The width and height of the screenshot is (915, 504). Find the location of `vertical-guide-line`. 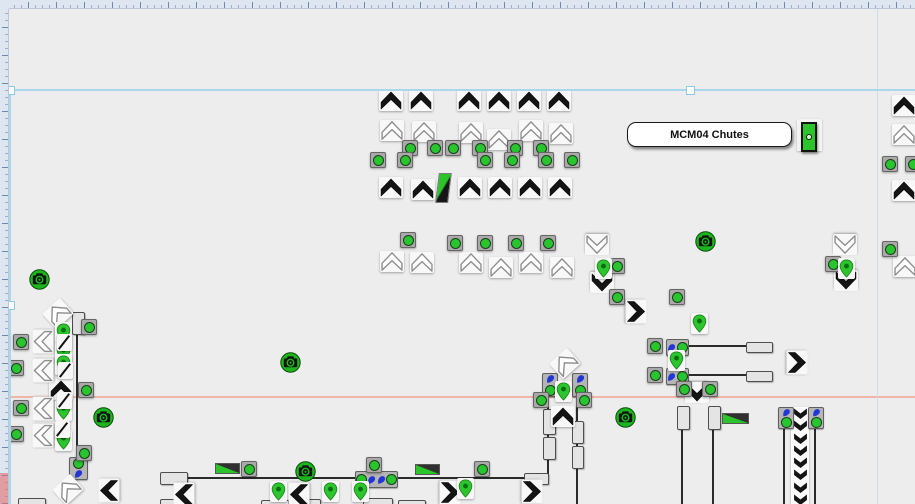

vertical-guide-line is located at coordinates (877, 256).